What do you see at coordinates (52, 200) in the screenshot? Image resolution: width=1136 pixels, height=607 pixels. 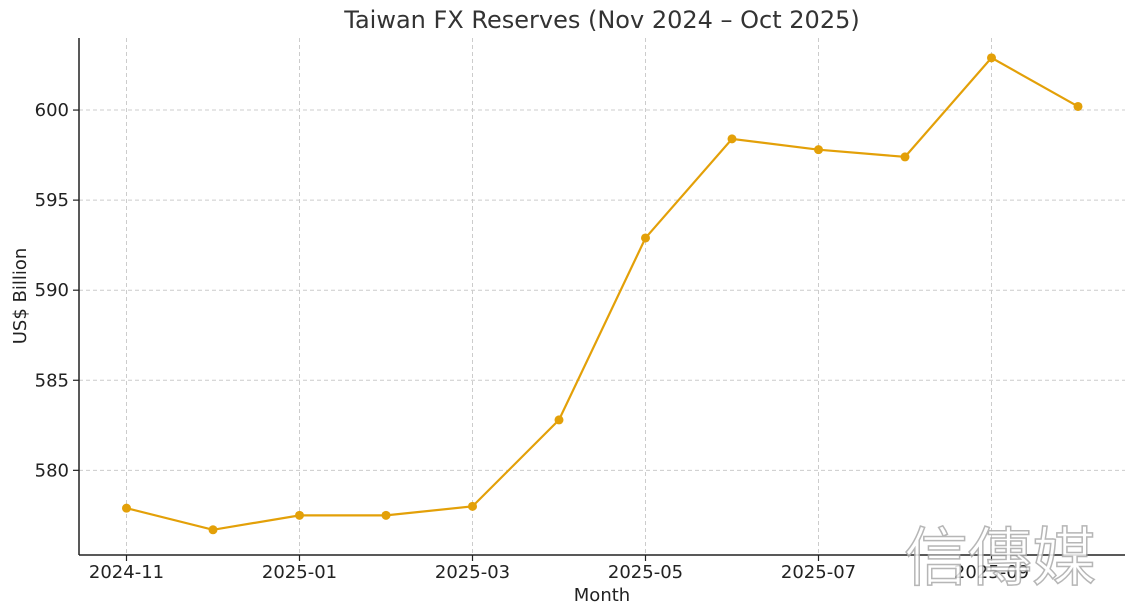 I see `y-tick-label: 595` at bounding box center [52, 200].